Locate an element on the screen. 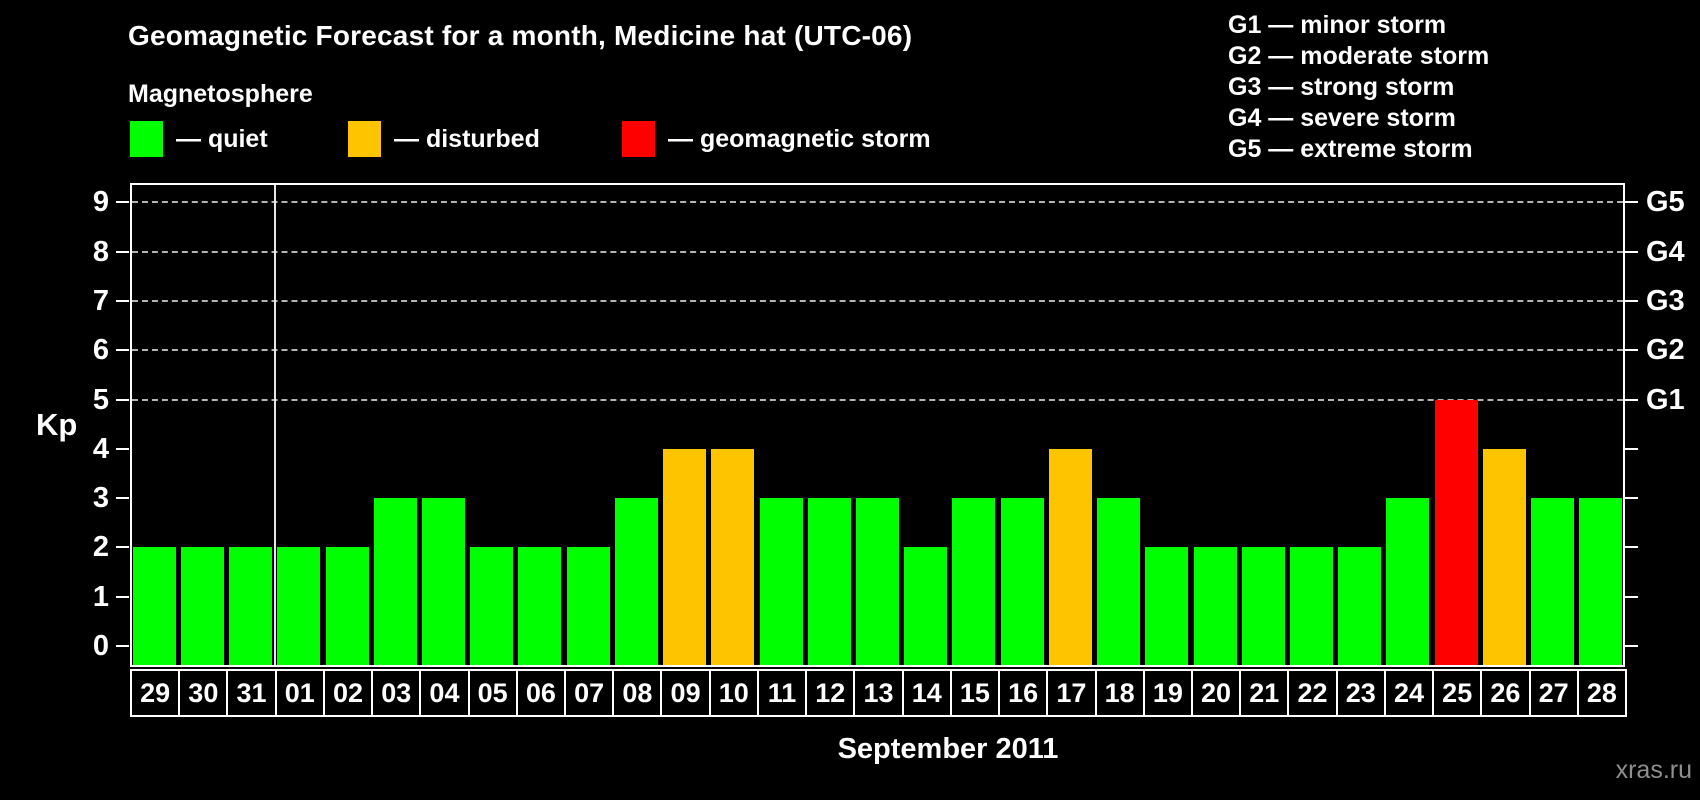 This screenshot has width=1700, height=800. date-cell-07: 07 is located at coordinates (589, 693).